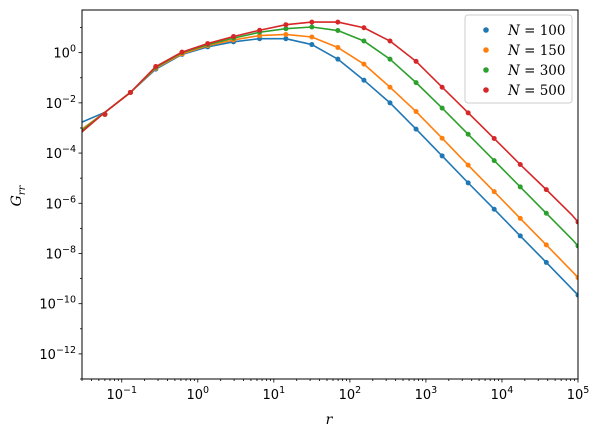 Image resolution: width=599 pixels, height=437 pixels. Describe the element at coordinates (60, 103) in the screenshot. I see `y-tick-label: 10⁻²` at that location.